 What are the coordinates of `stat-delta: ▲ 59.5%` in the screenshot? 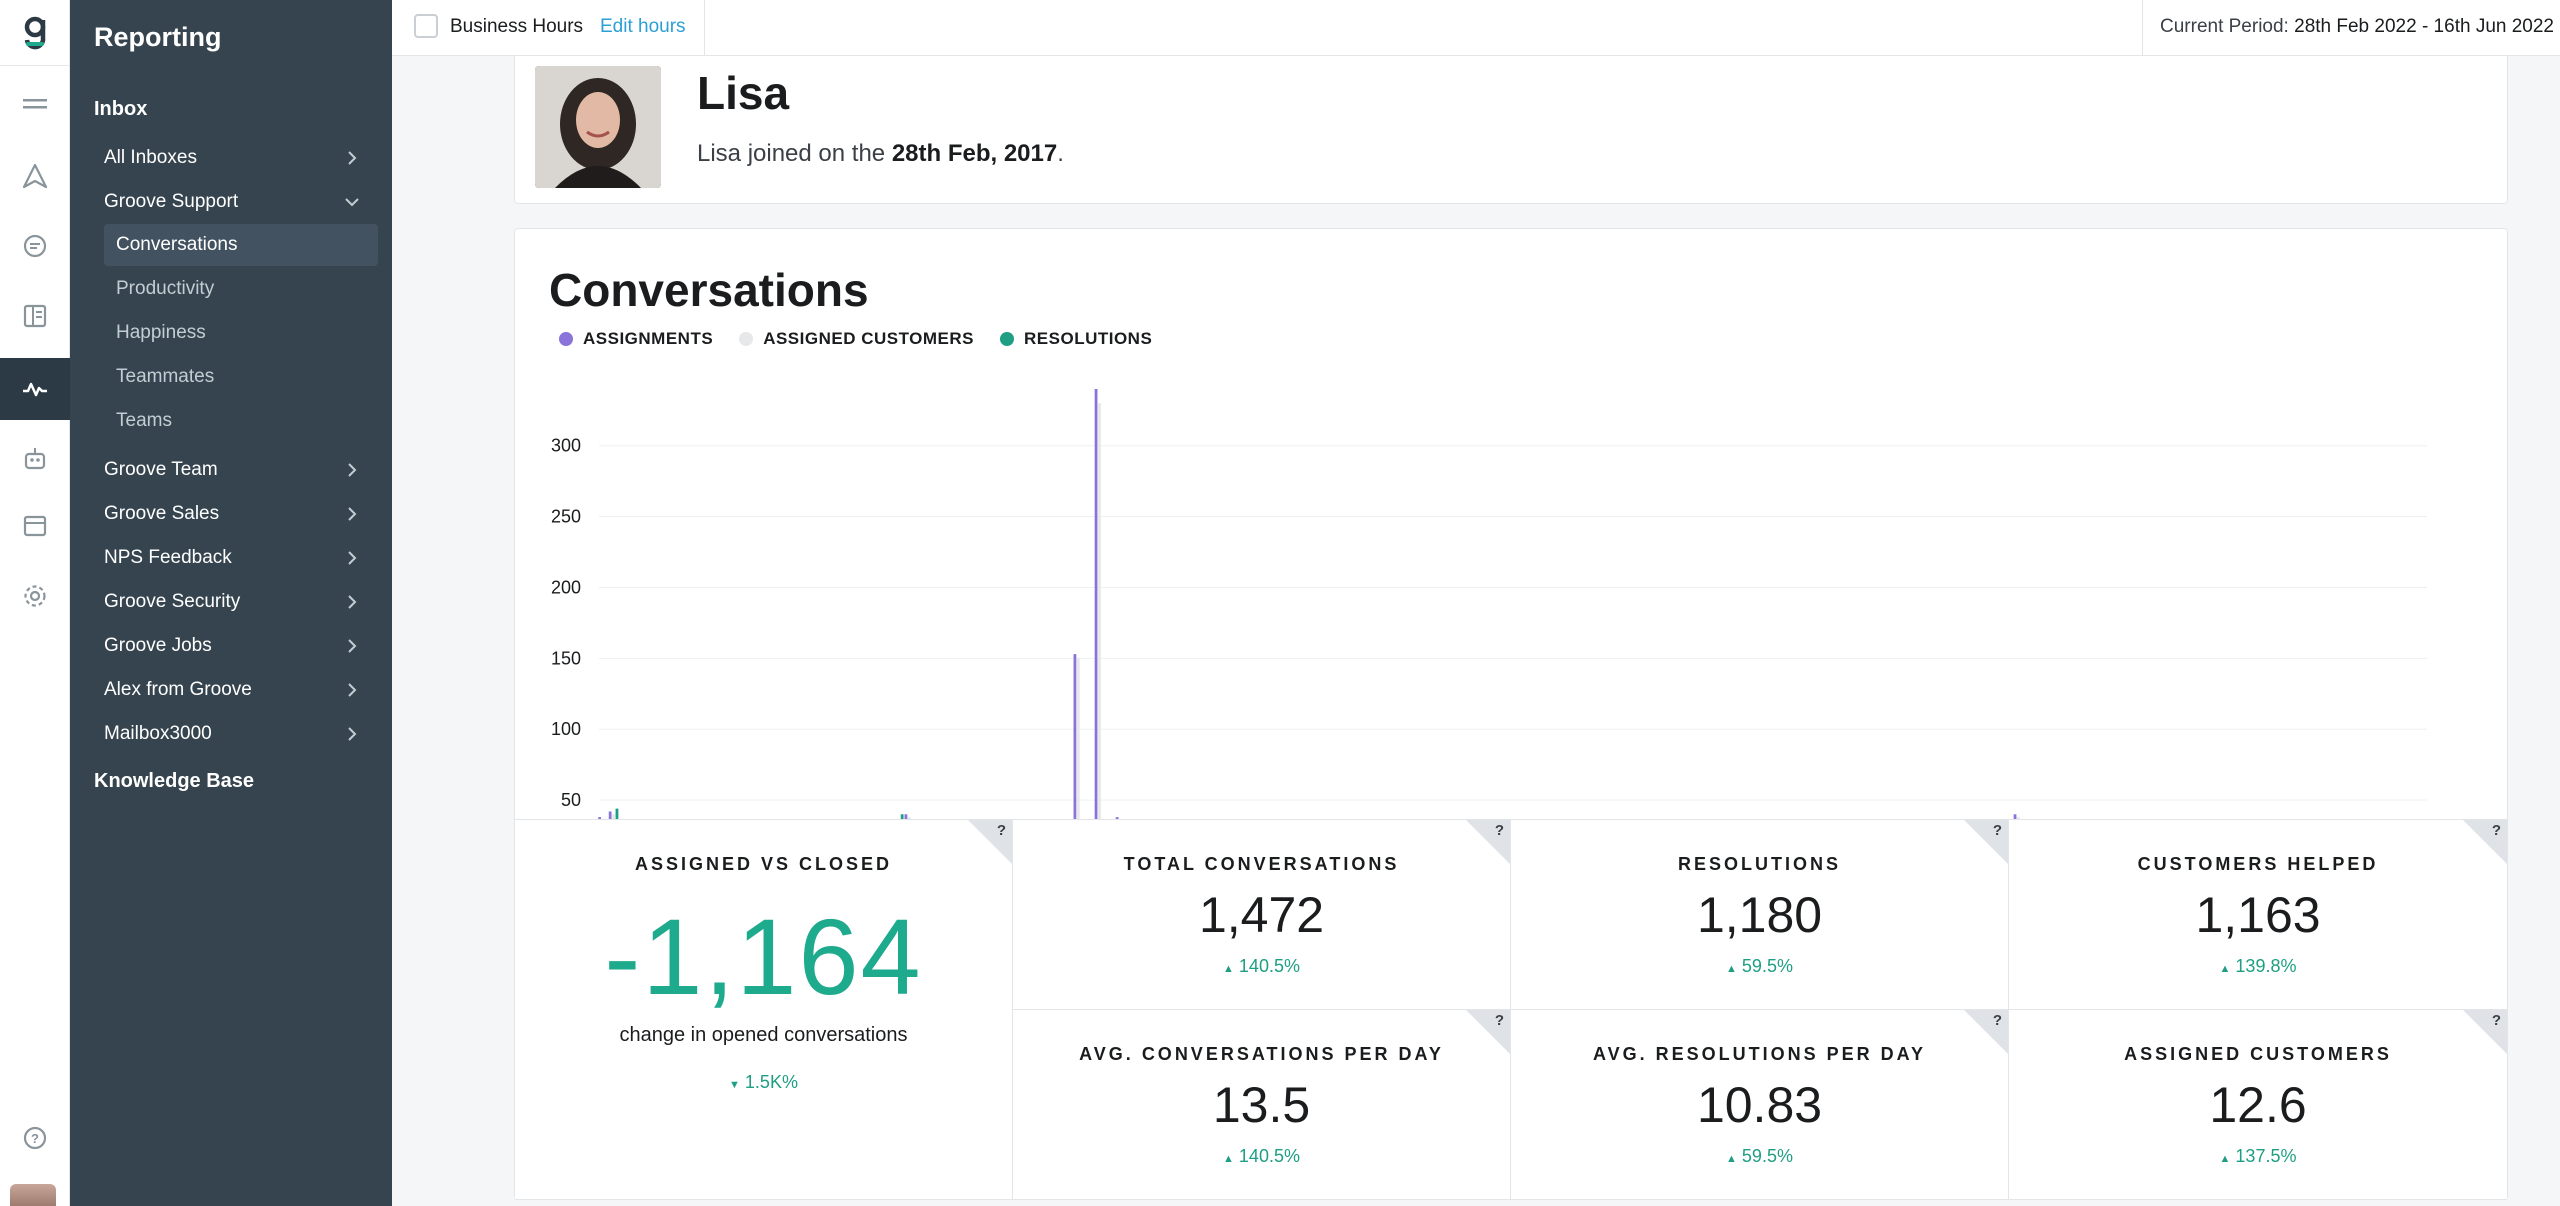 It's located at (1759, 966).